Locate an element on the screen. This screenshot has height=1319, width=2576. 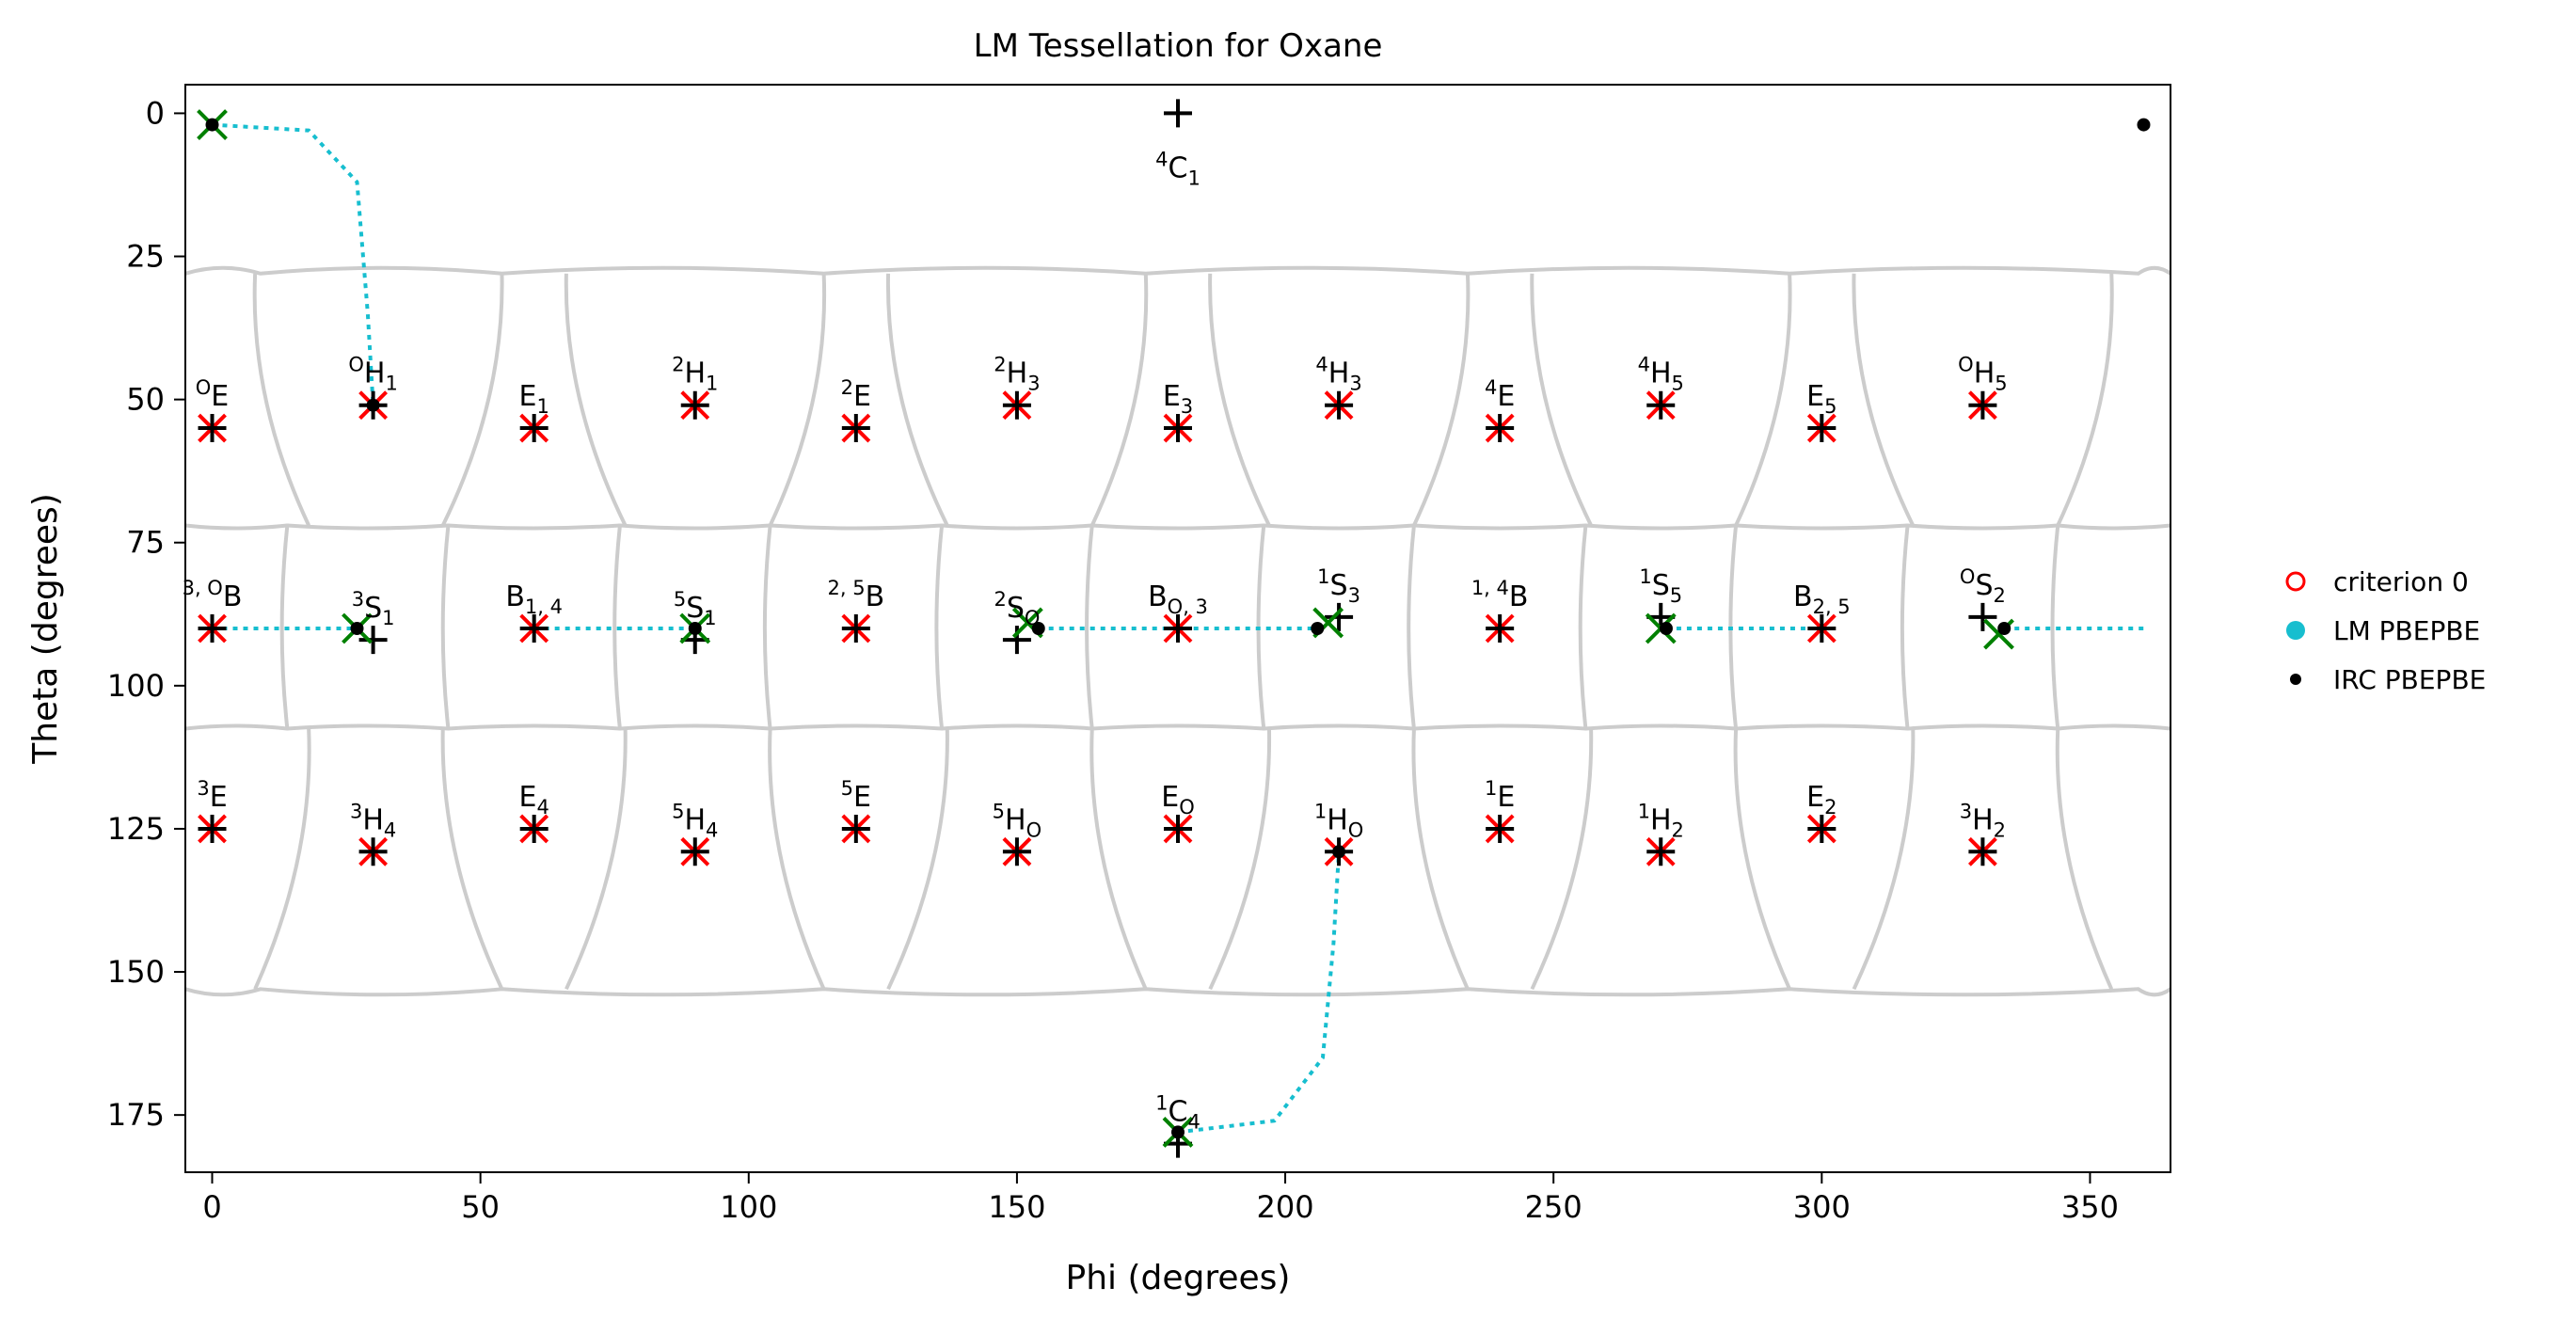
canonical-label: 2E is located at coordinates (856, 394).